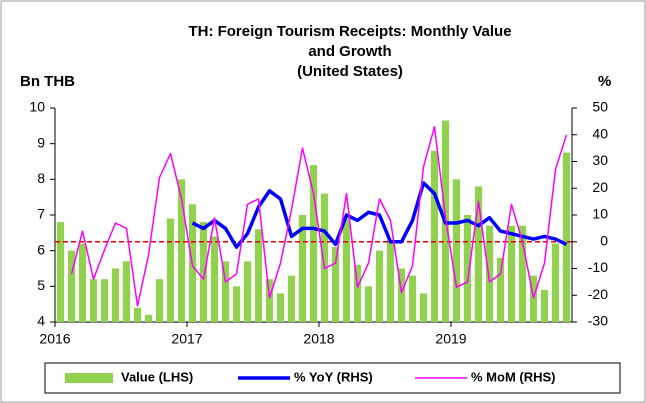 The width and height of the screenshot is (646, 403). Describe the element at coordinates (41, 285) in the screenshot. I see `y-tick-label: 5` at that location.